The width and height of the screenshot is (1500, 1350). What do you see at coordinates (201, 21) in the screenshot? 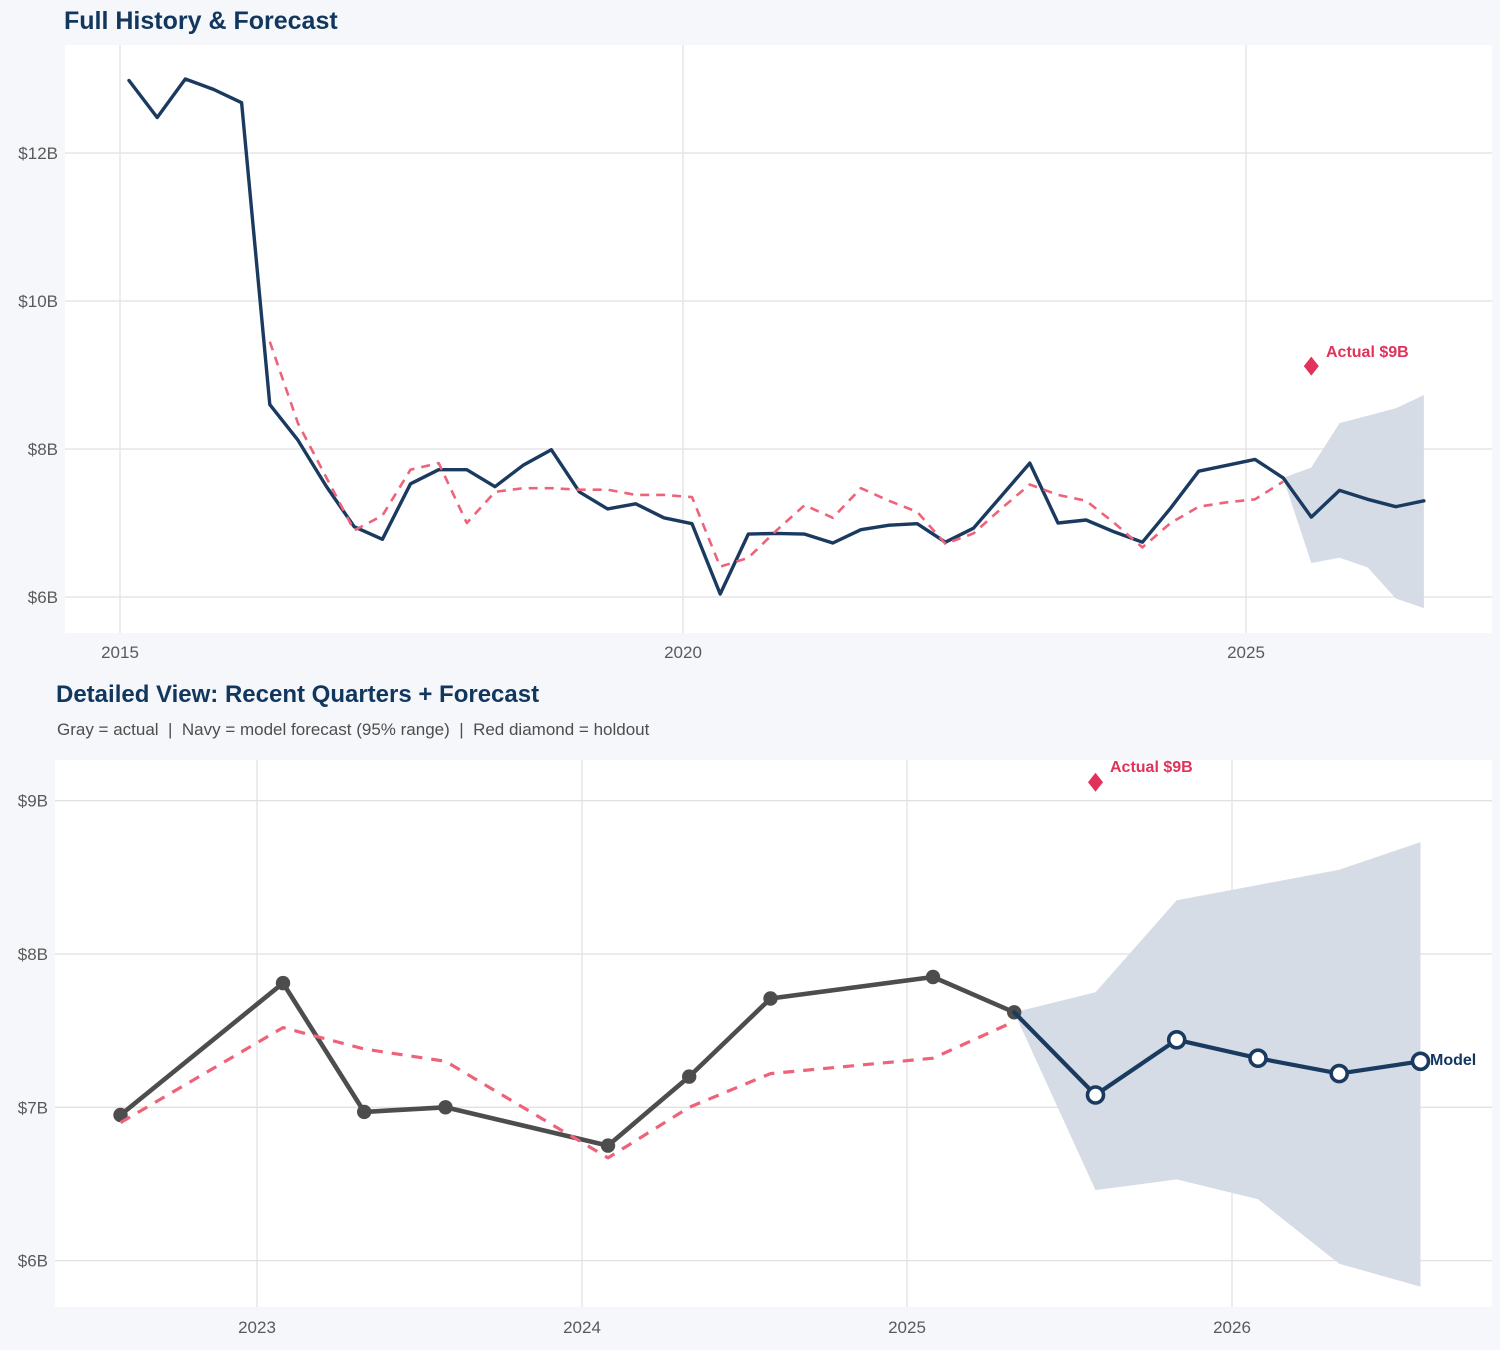
I see `top-chart-title: Full History & Forecast` at bounding box center [201, 21].